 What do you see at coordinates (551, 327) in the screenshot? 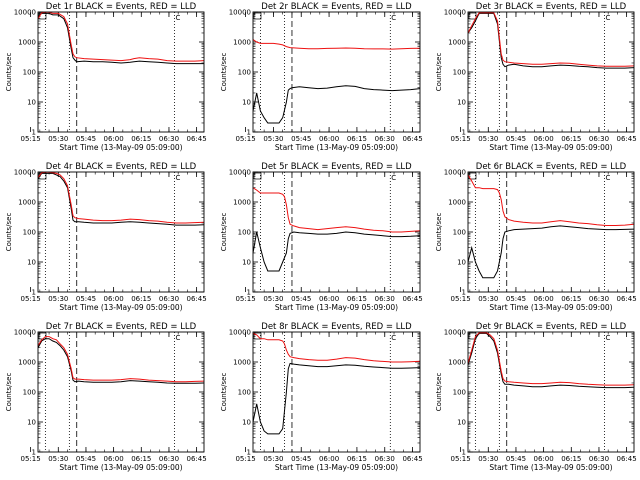
I see `panel-title: Det 9r BLACK = Events, RED = LLD` at bounding box center [551, 327].